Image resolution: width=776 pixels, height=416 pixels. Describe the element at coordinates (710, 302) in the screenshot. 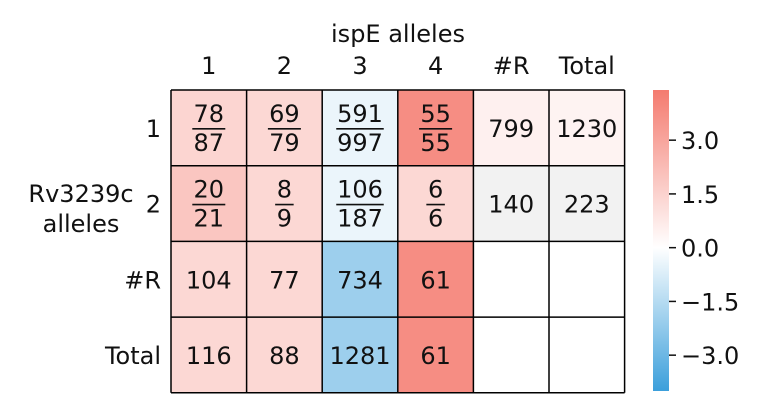

I see `colorbar-tick-label: −1.5` at that location.